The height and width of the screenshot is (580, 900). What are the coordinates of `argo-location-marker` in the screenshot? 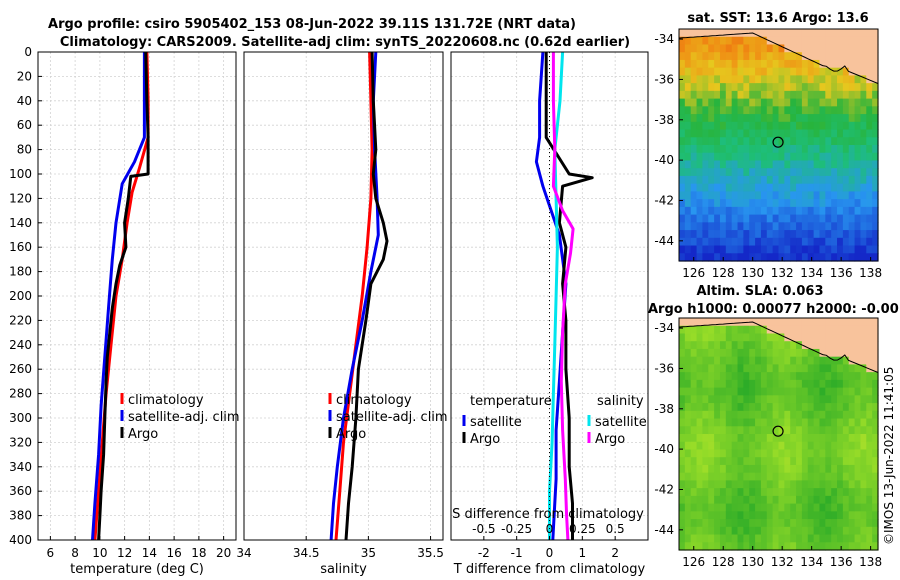 It's located at (778, 142).